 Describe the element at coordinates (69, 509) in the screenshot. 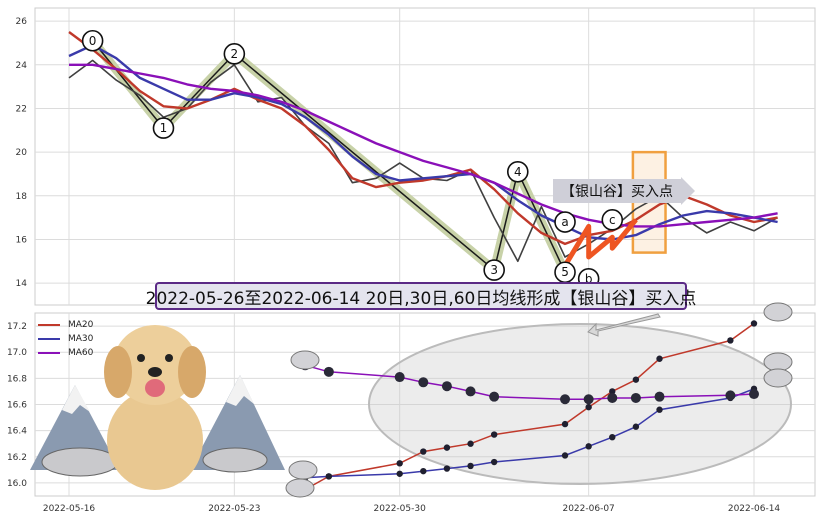

I see `x-tick-label: 2022-05-16` at that location.